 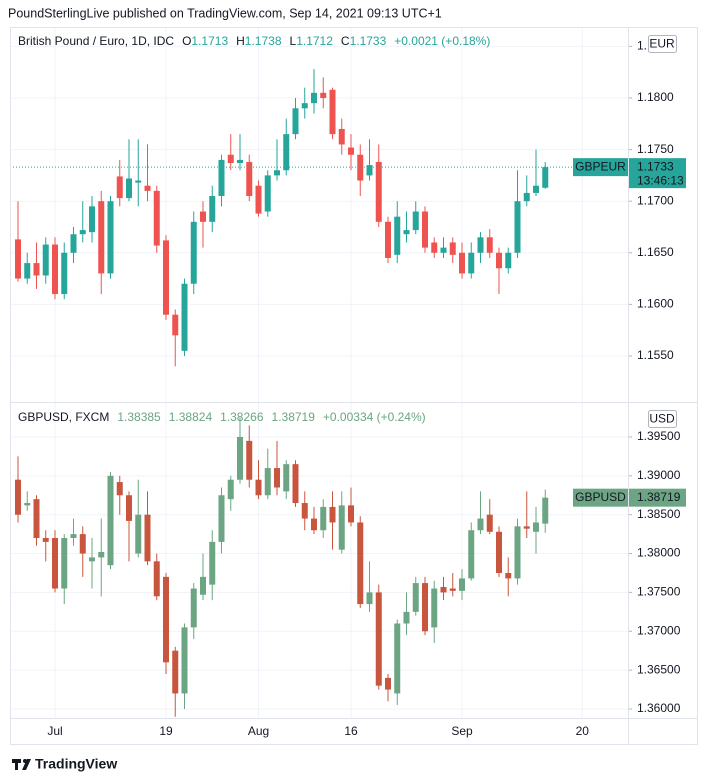 I want to click on legend-key: H, so click(x=240, y=41).